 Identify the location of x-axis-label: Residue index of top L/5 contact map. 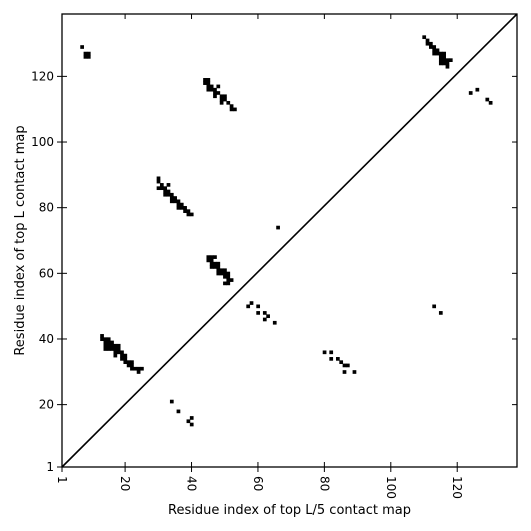
(289, 510).